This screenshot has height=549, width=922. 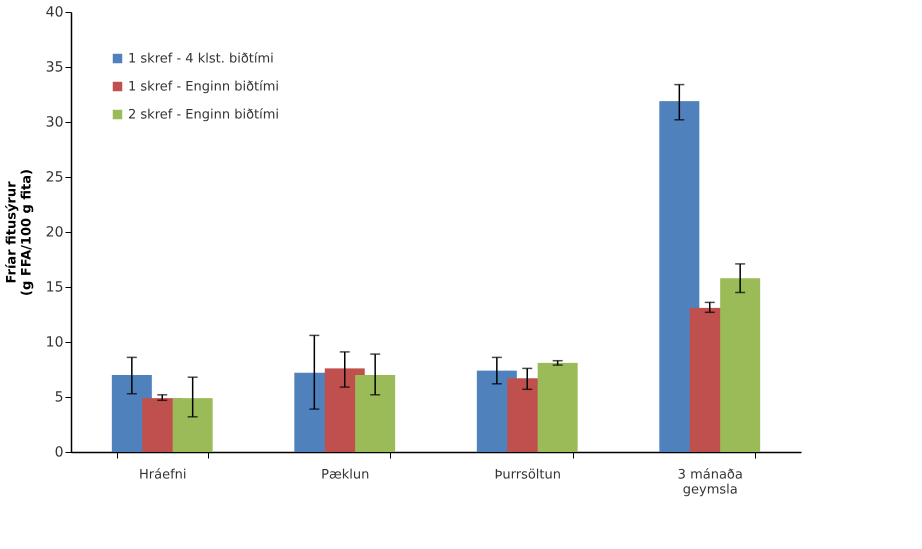 I want to click on y-tick-label: 0, so click(x=59, y=452).